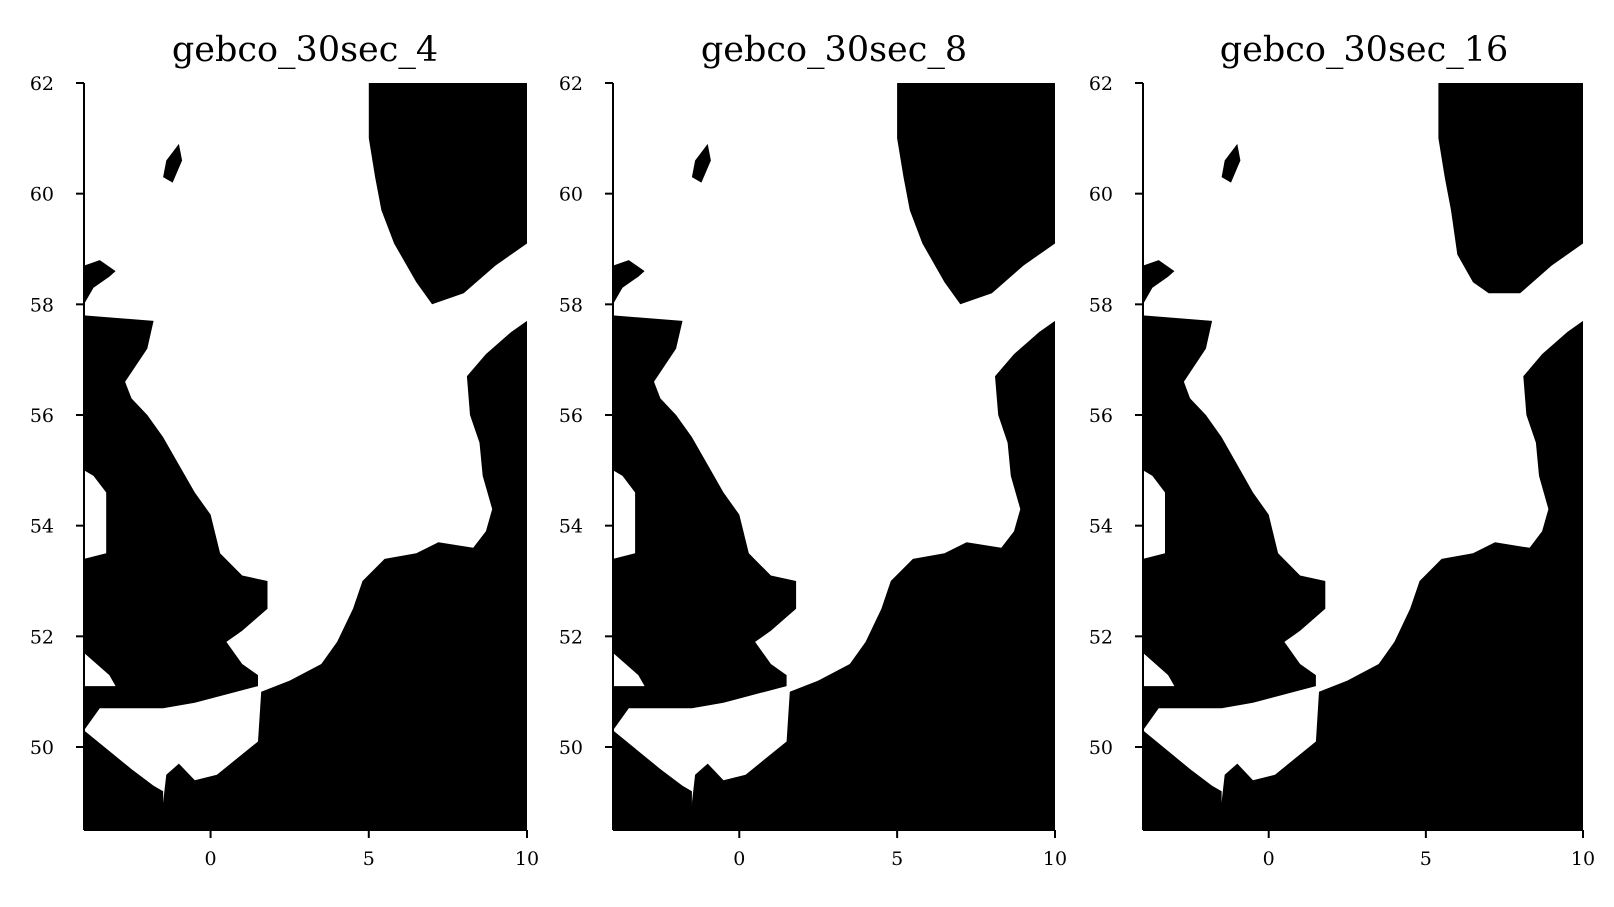  I want to click on panel-title: gebco_30sec_8, so click(834, 50).